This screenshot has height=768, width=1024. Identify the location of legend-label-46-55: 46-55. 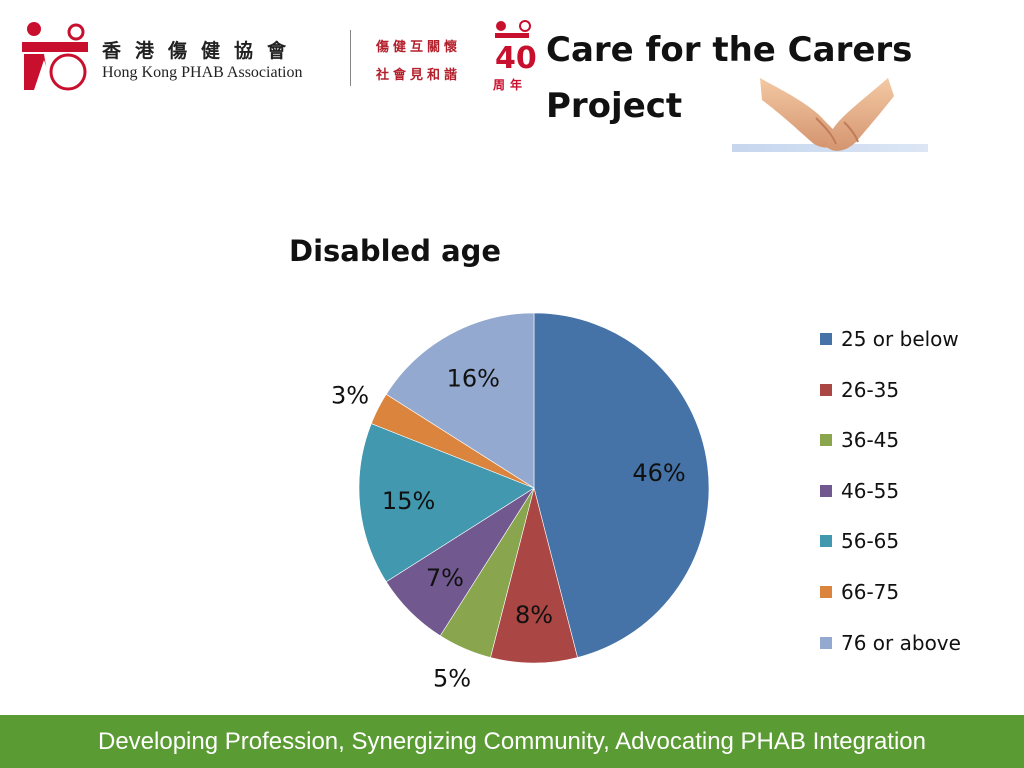
(870, 490).